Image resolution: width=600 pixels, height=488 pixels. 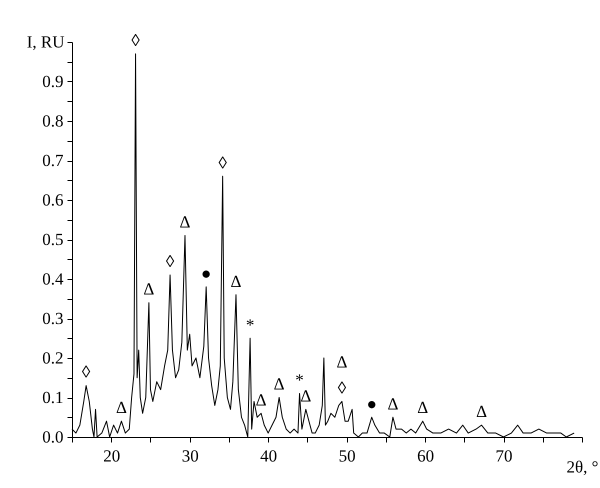 What do you see at coordinates (582, 467) in the screenshot?
I see `x-axis-title: 2θ, °` at bounding box center [582, 467].